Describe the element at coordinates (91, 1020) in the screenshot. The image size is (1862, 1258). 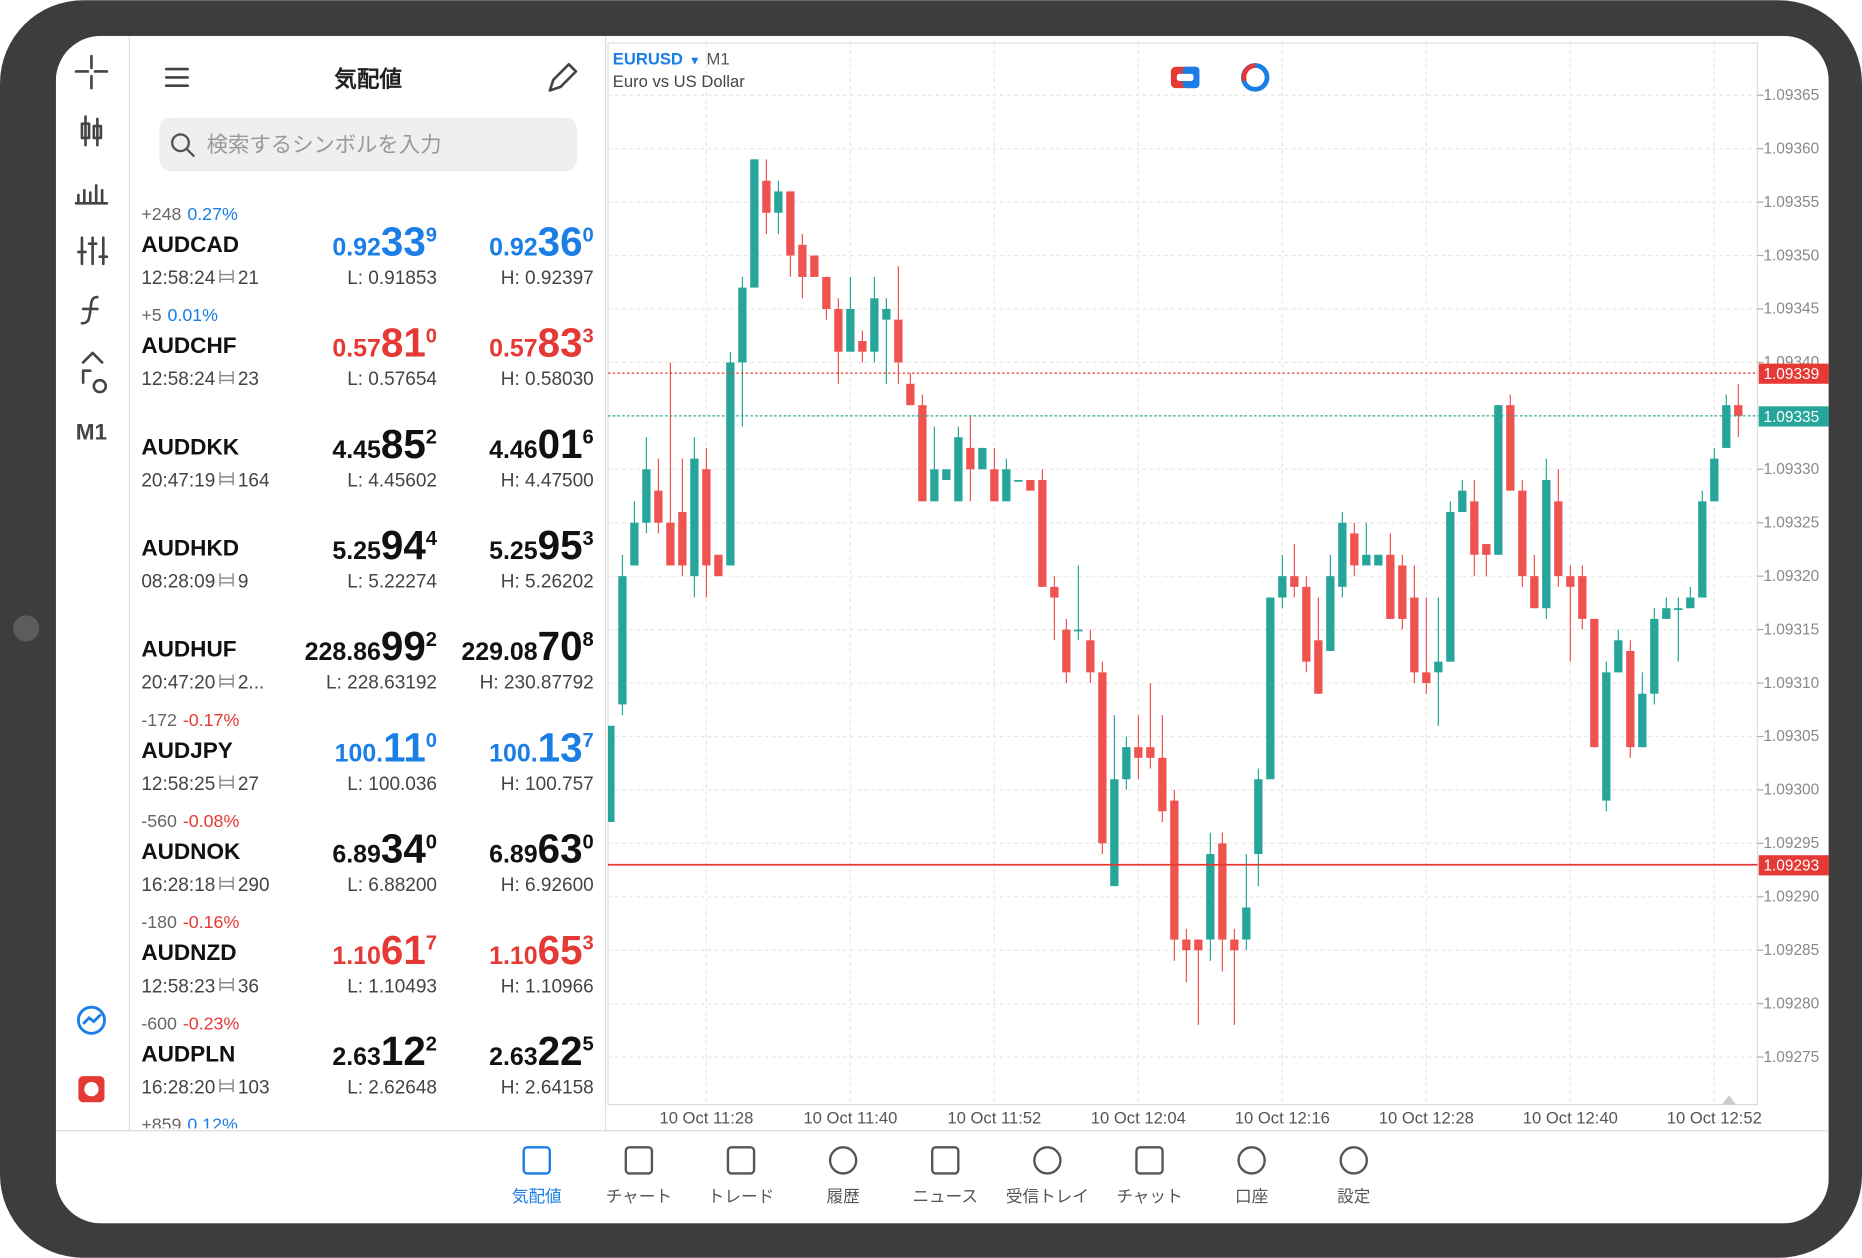
I see `trade-icon` at that location.